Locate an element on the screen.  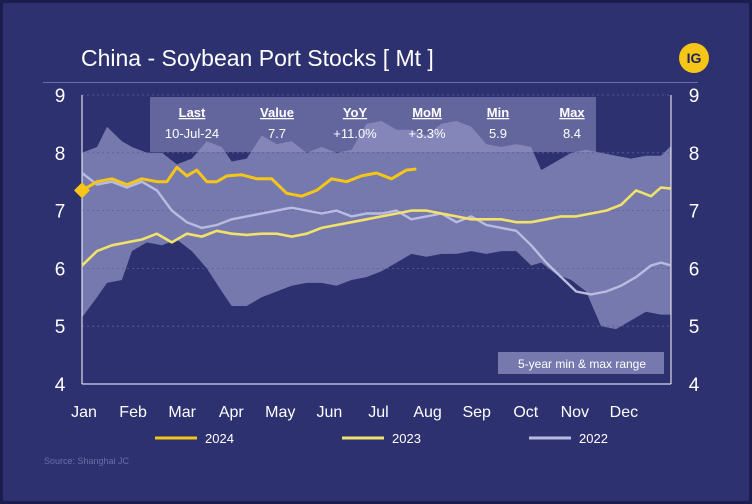
stats-value: 7.7 is located at coordinates (277, 133).